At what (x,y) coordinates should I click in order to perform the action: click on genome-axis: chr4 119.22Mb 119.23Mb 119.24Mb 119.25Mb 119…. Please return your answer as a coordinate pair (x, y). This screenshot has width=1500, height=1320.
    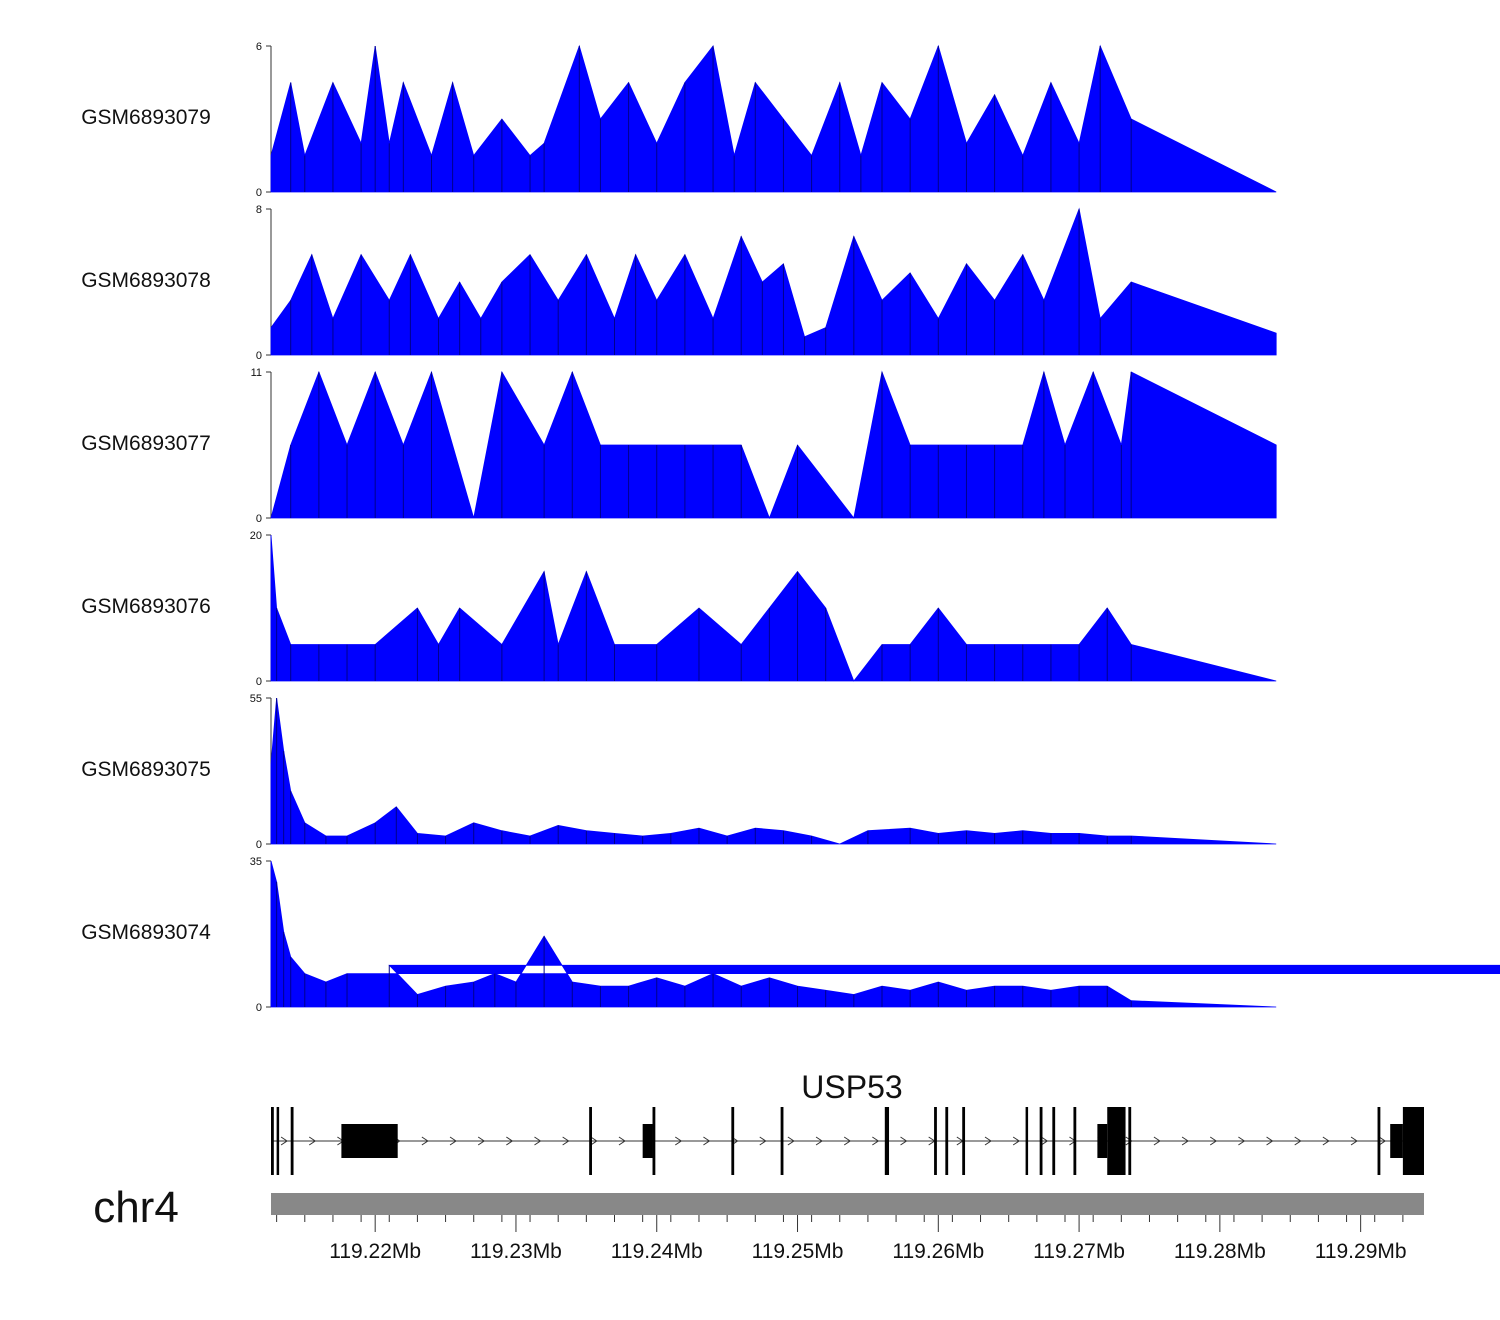
    Looking at the image, I should click on (758, 1223).